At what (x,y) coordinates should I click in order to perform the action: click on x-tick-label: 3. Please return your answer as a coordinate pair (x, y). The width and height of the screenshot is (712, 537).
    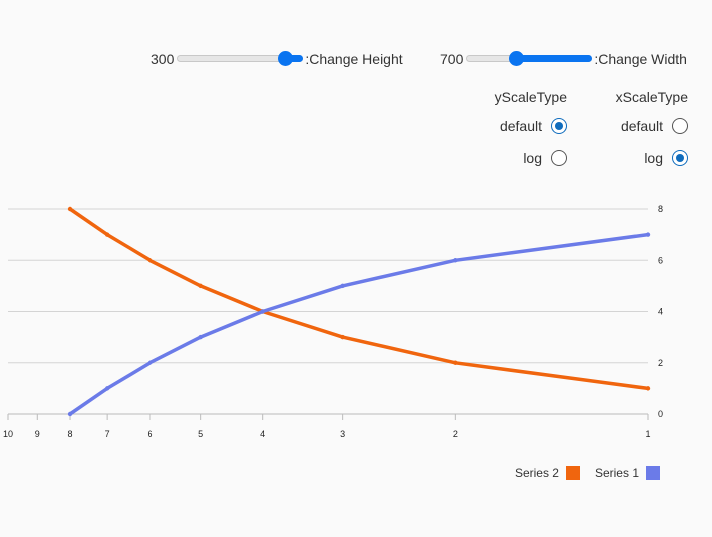
    Looking at the image, I should click on (342, 434).